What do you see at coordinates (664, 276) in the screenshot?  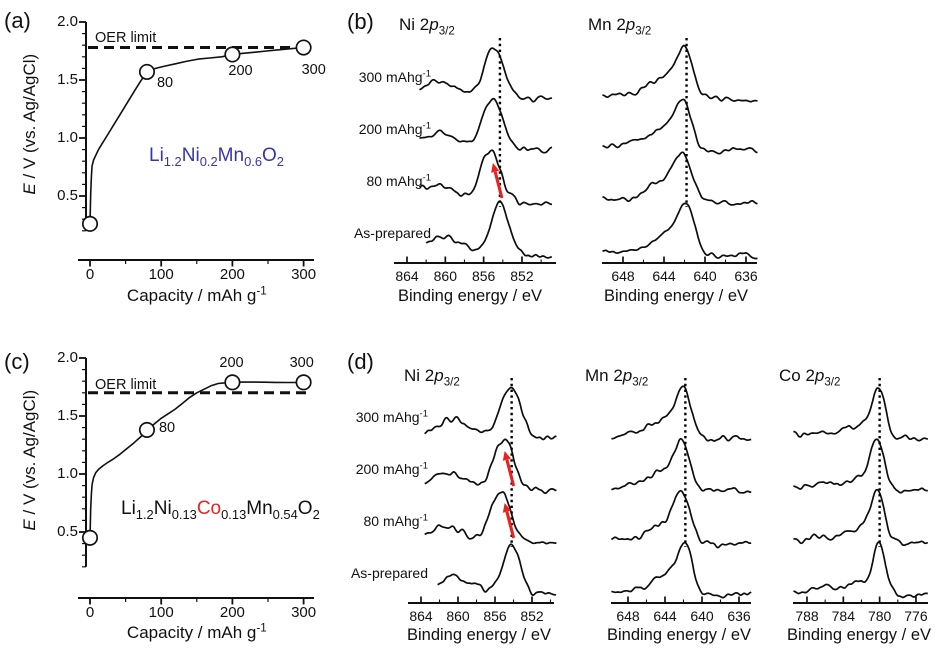 I see `x-tick-label: 644` at bounding box center [664, 276].